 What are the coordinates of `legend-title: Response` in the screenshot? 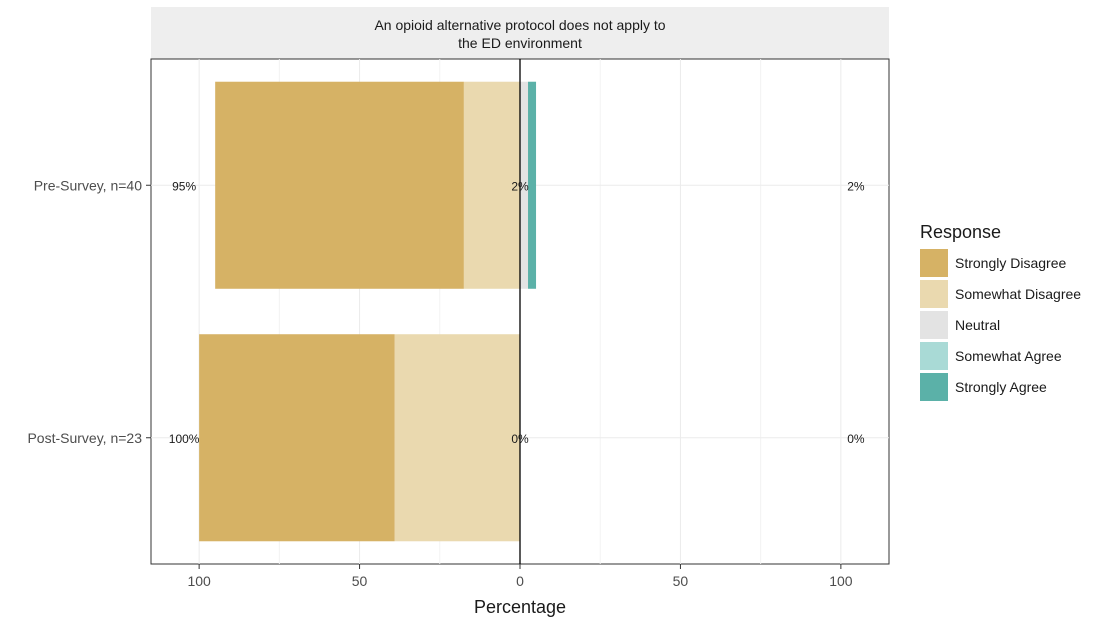 It's located at (960, 232).